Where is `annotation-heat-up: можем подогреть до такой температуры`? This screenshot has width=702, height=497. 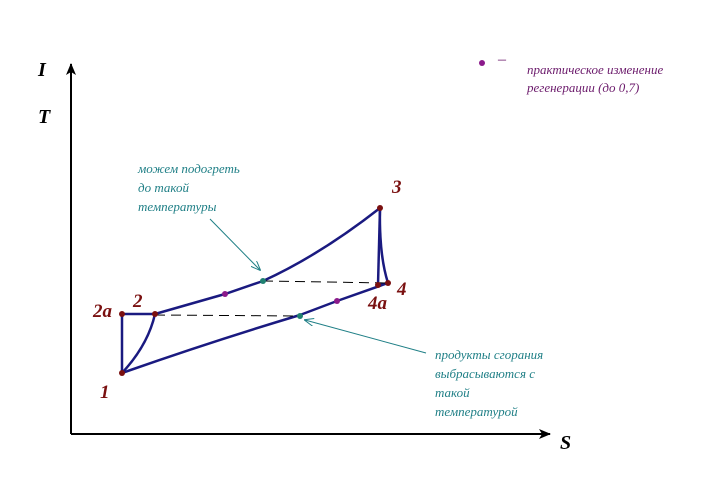 annotation-heat-up: можем подогреть до такой температуры is located at coordinates (188, 187).